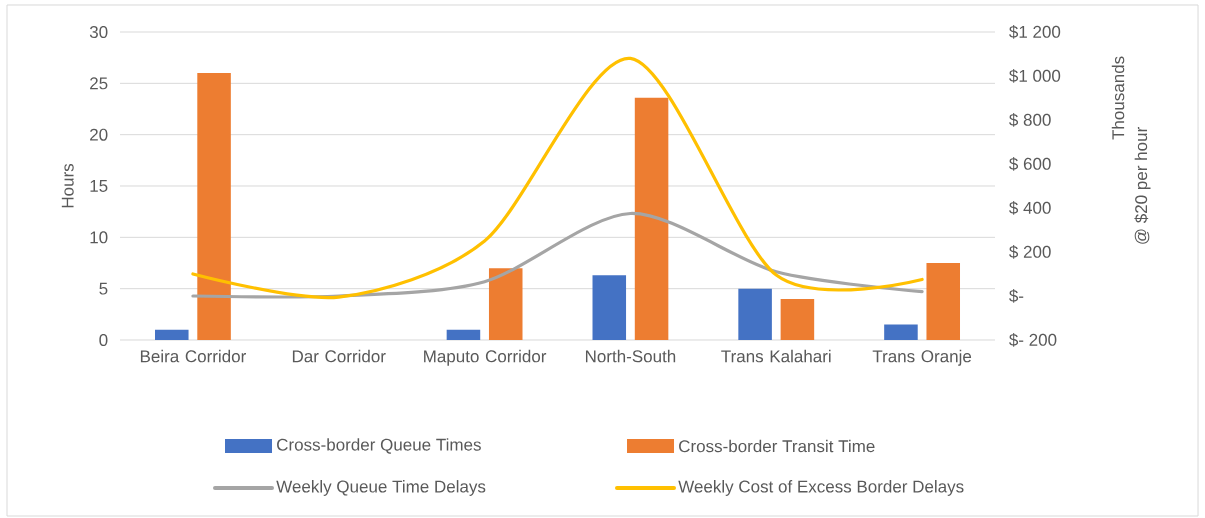 The height and width of the screenshot is (518, 1205). Describe the element at coordinates (98, 32) in the screenshot. I see `y-tick-label: 30` at that location.